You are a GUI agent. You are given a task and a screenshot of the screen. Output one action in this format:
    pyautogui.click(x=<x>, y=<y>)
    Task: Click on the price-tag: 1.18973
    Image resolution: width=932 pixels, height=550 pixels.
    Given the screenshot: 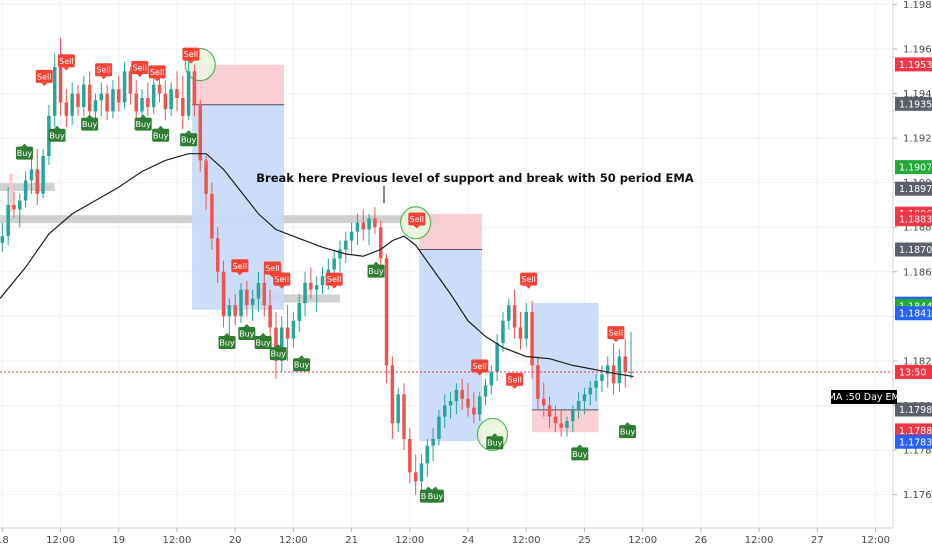 What is the action you would take?
    pyautogui.click(x=913, y=188)
    